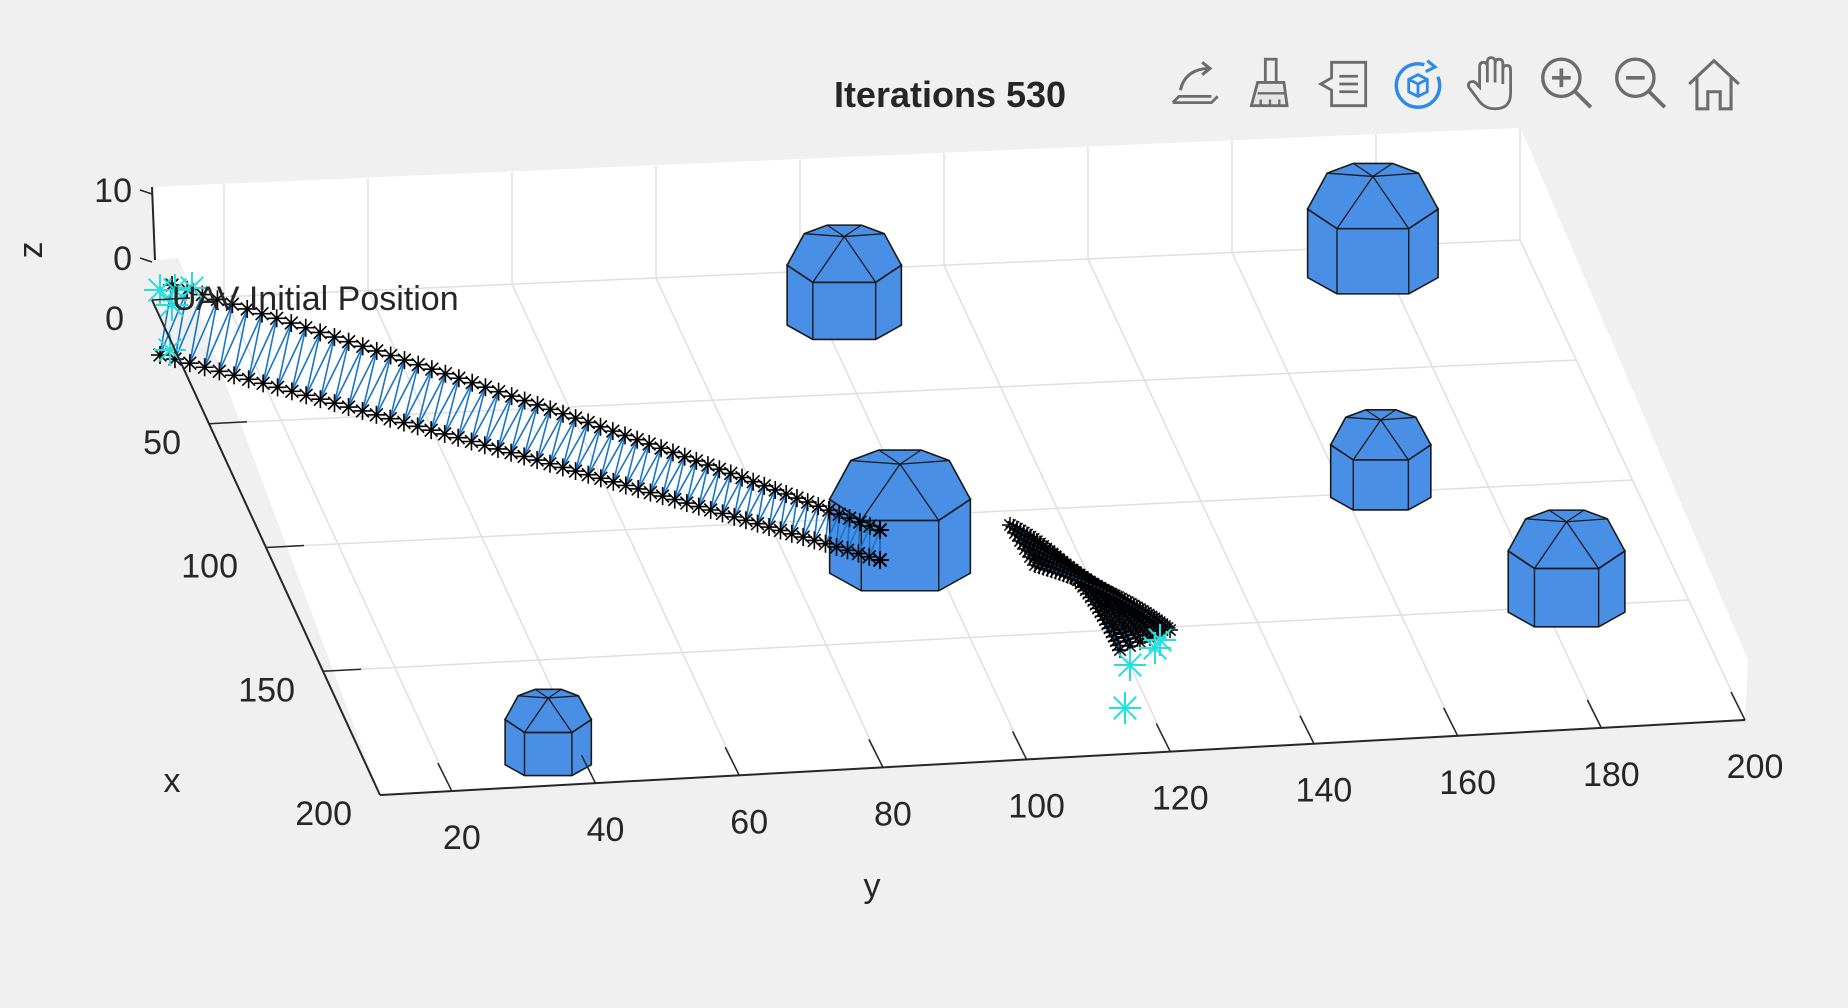 The width and height of the screenshot is (1848, 1008). Describe the element at coordinates (462, 838) in the screenshot. I see `y-tick-label: 20` at that location.